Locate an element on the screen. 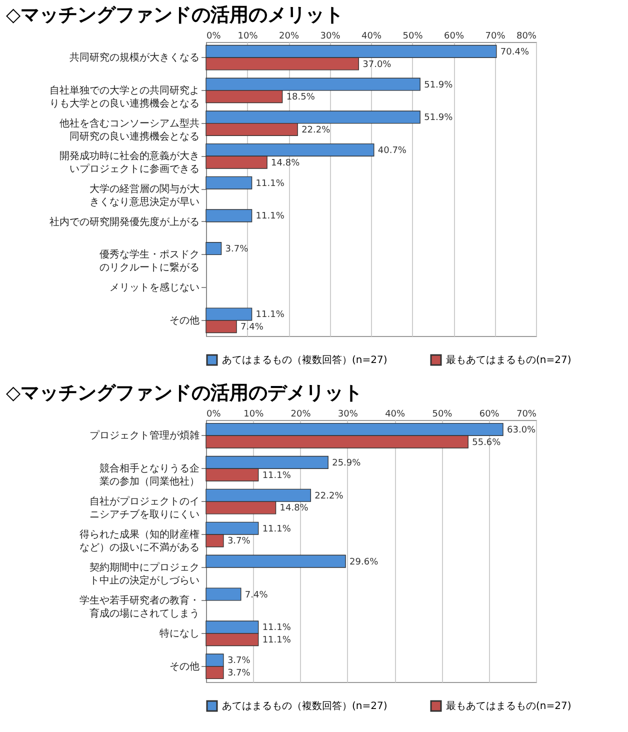 This screenshot has height=732, width=628. y-tick-label: 社内での研究開発優先度が上がる is located at coordinates (125, 222).